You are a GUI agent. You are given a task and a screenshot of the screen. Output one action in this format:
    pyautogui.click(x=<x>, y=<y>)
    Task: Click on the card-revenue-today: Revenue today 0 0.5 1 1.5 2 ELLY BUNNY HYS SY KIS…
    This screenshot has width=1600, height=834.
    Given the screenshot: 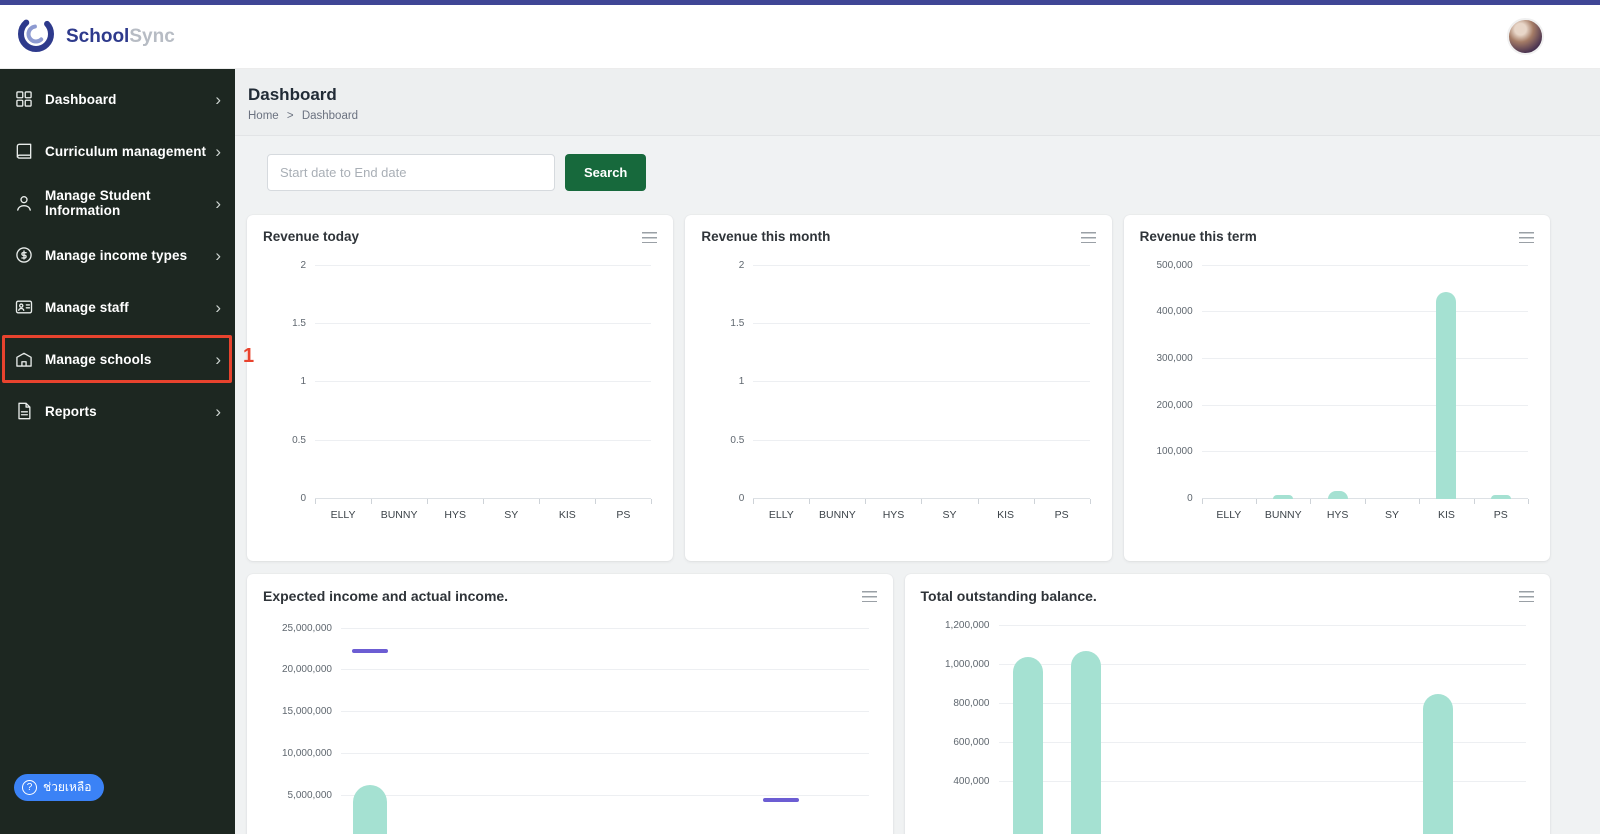 What is the action you would take?
    pyautogui.click(x=460, y=388)
    